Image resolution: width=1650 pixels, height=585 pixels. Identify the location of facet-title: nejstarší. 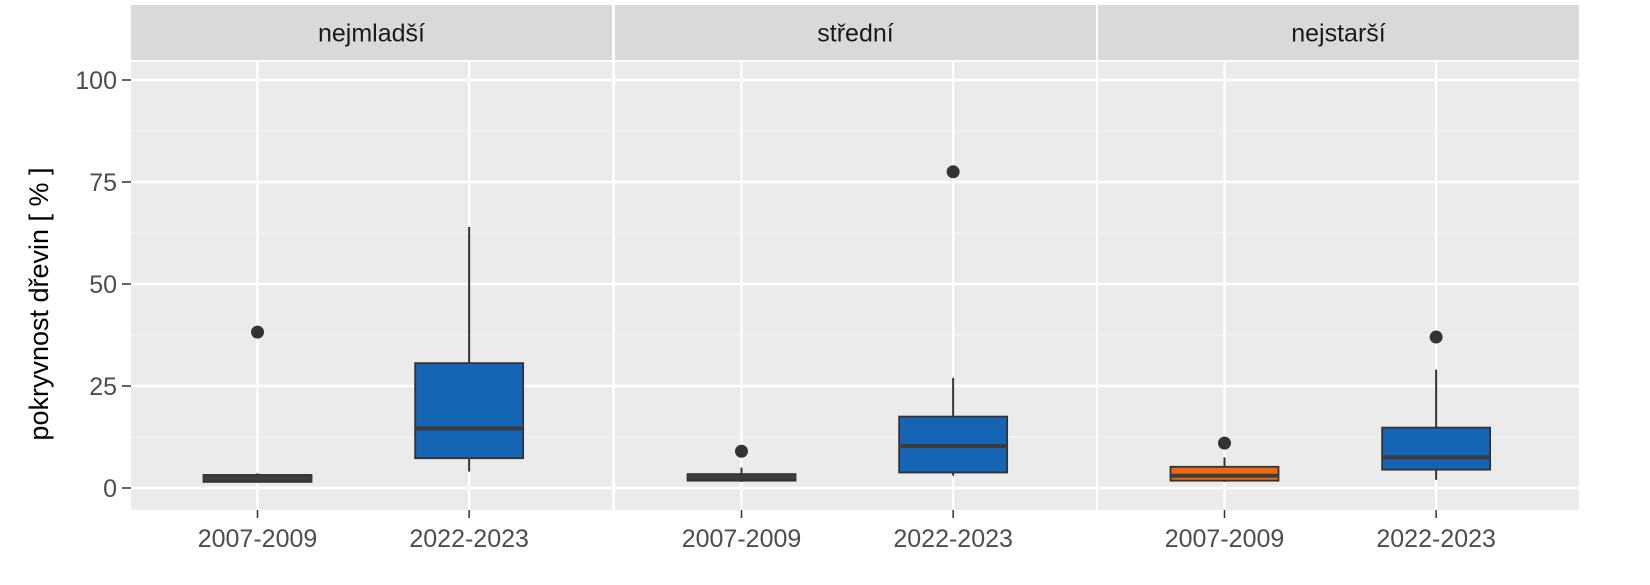
(1338, 34).